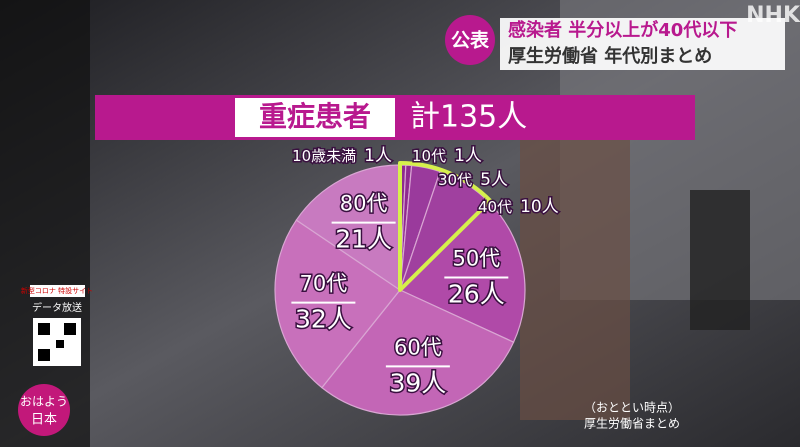  I want to click on title-box, so click(315, 117).